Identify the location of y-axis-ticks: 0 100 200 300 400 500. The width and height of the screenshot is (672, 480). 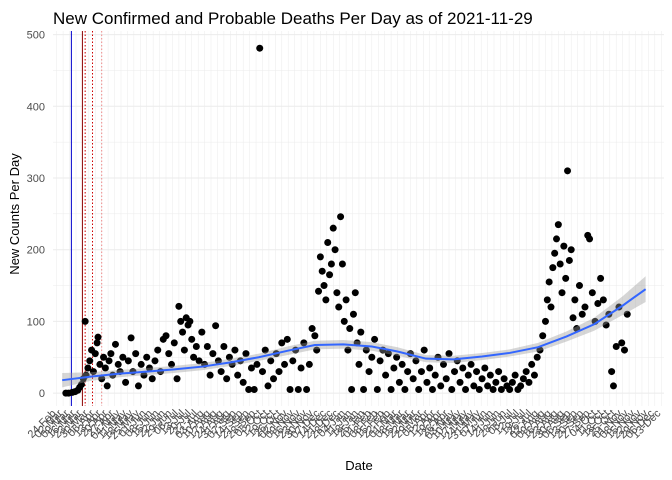
(36, 215).